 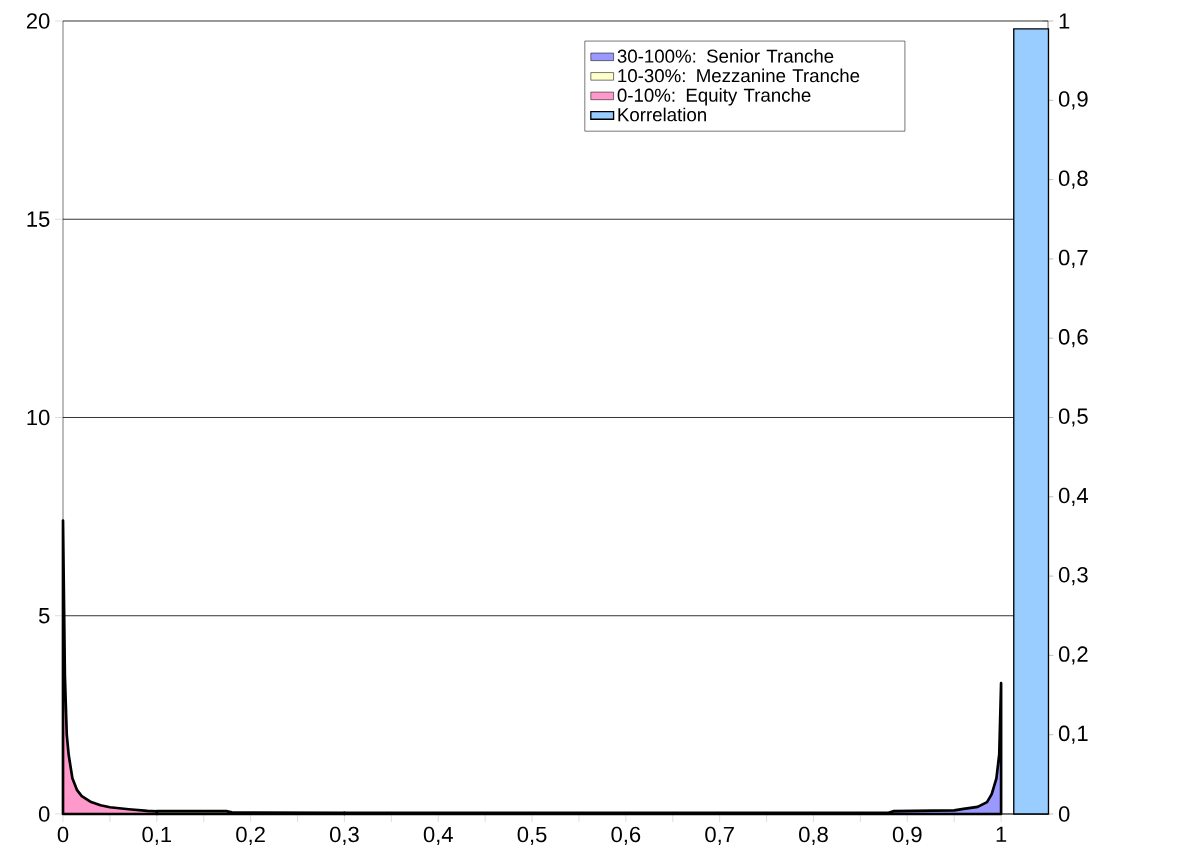 What do you see at coordinates (719, 835) in the screenshot?
I see `x-tick-label: 0,7` at bounding box center [719, 835].